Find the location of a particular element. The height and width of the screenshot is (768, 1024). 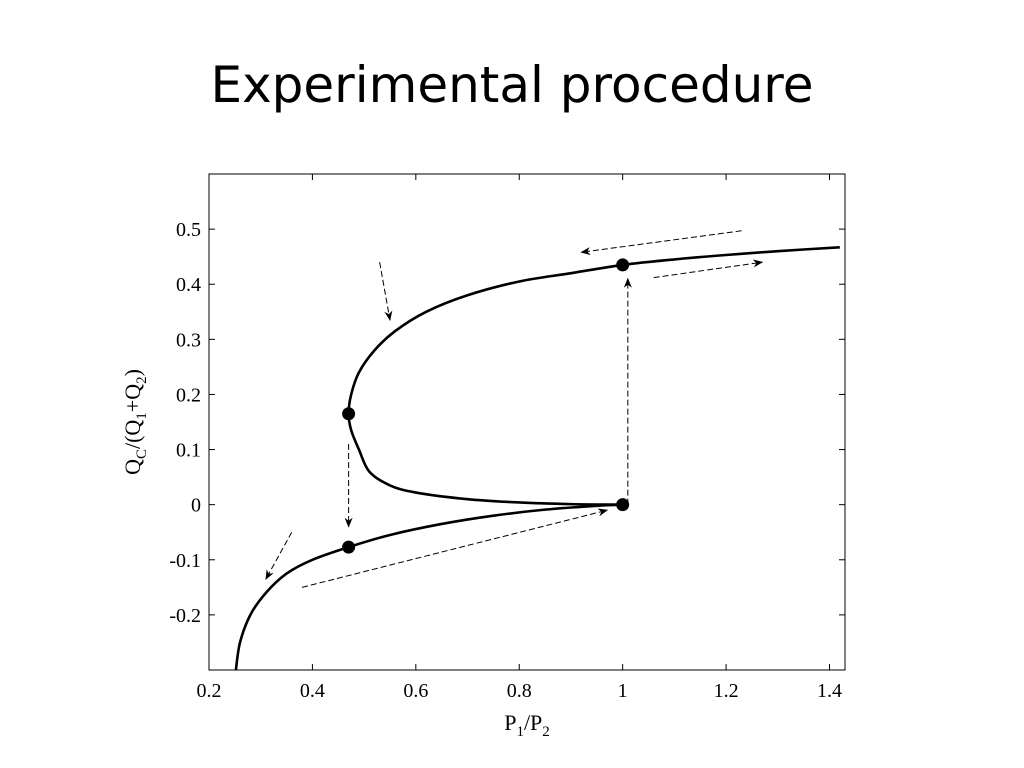

y-tick-label: 0.2 is located at coordinates (188, 395).